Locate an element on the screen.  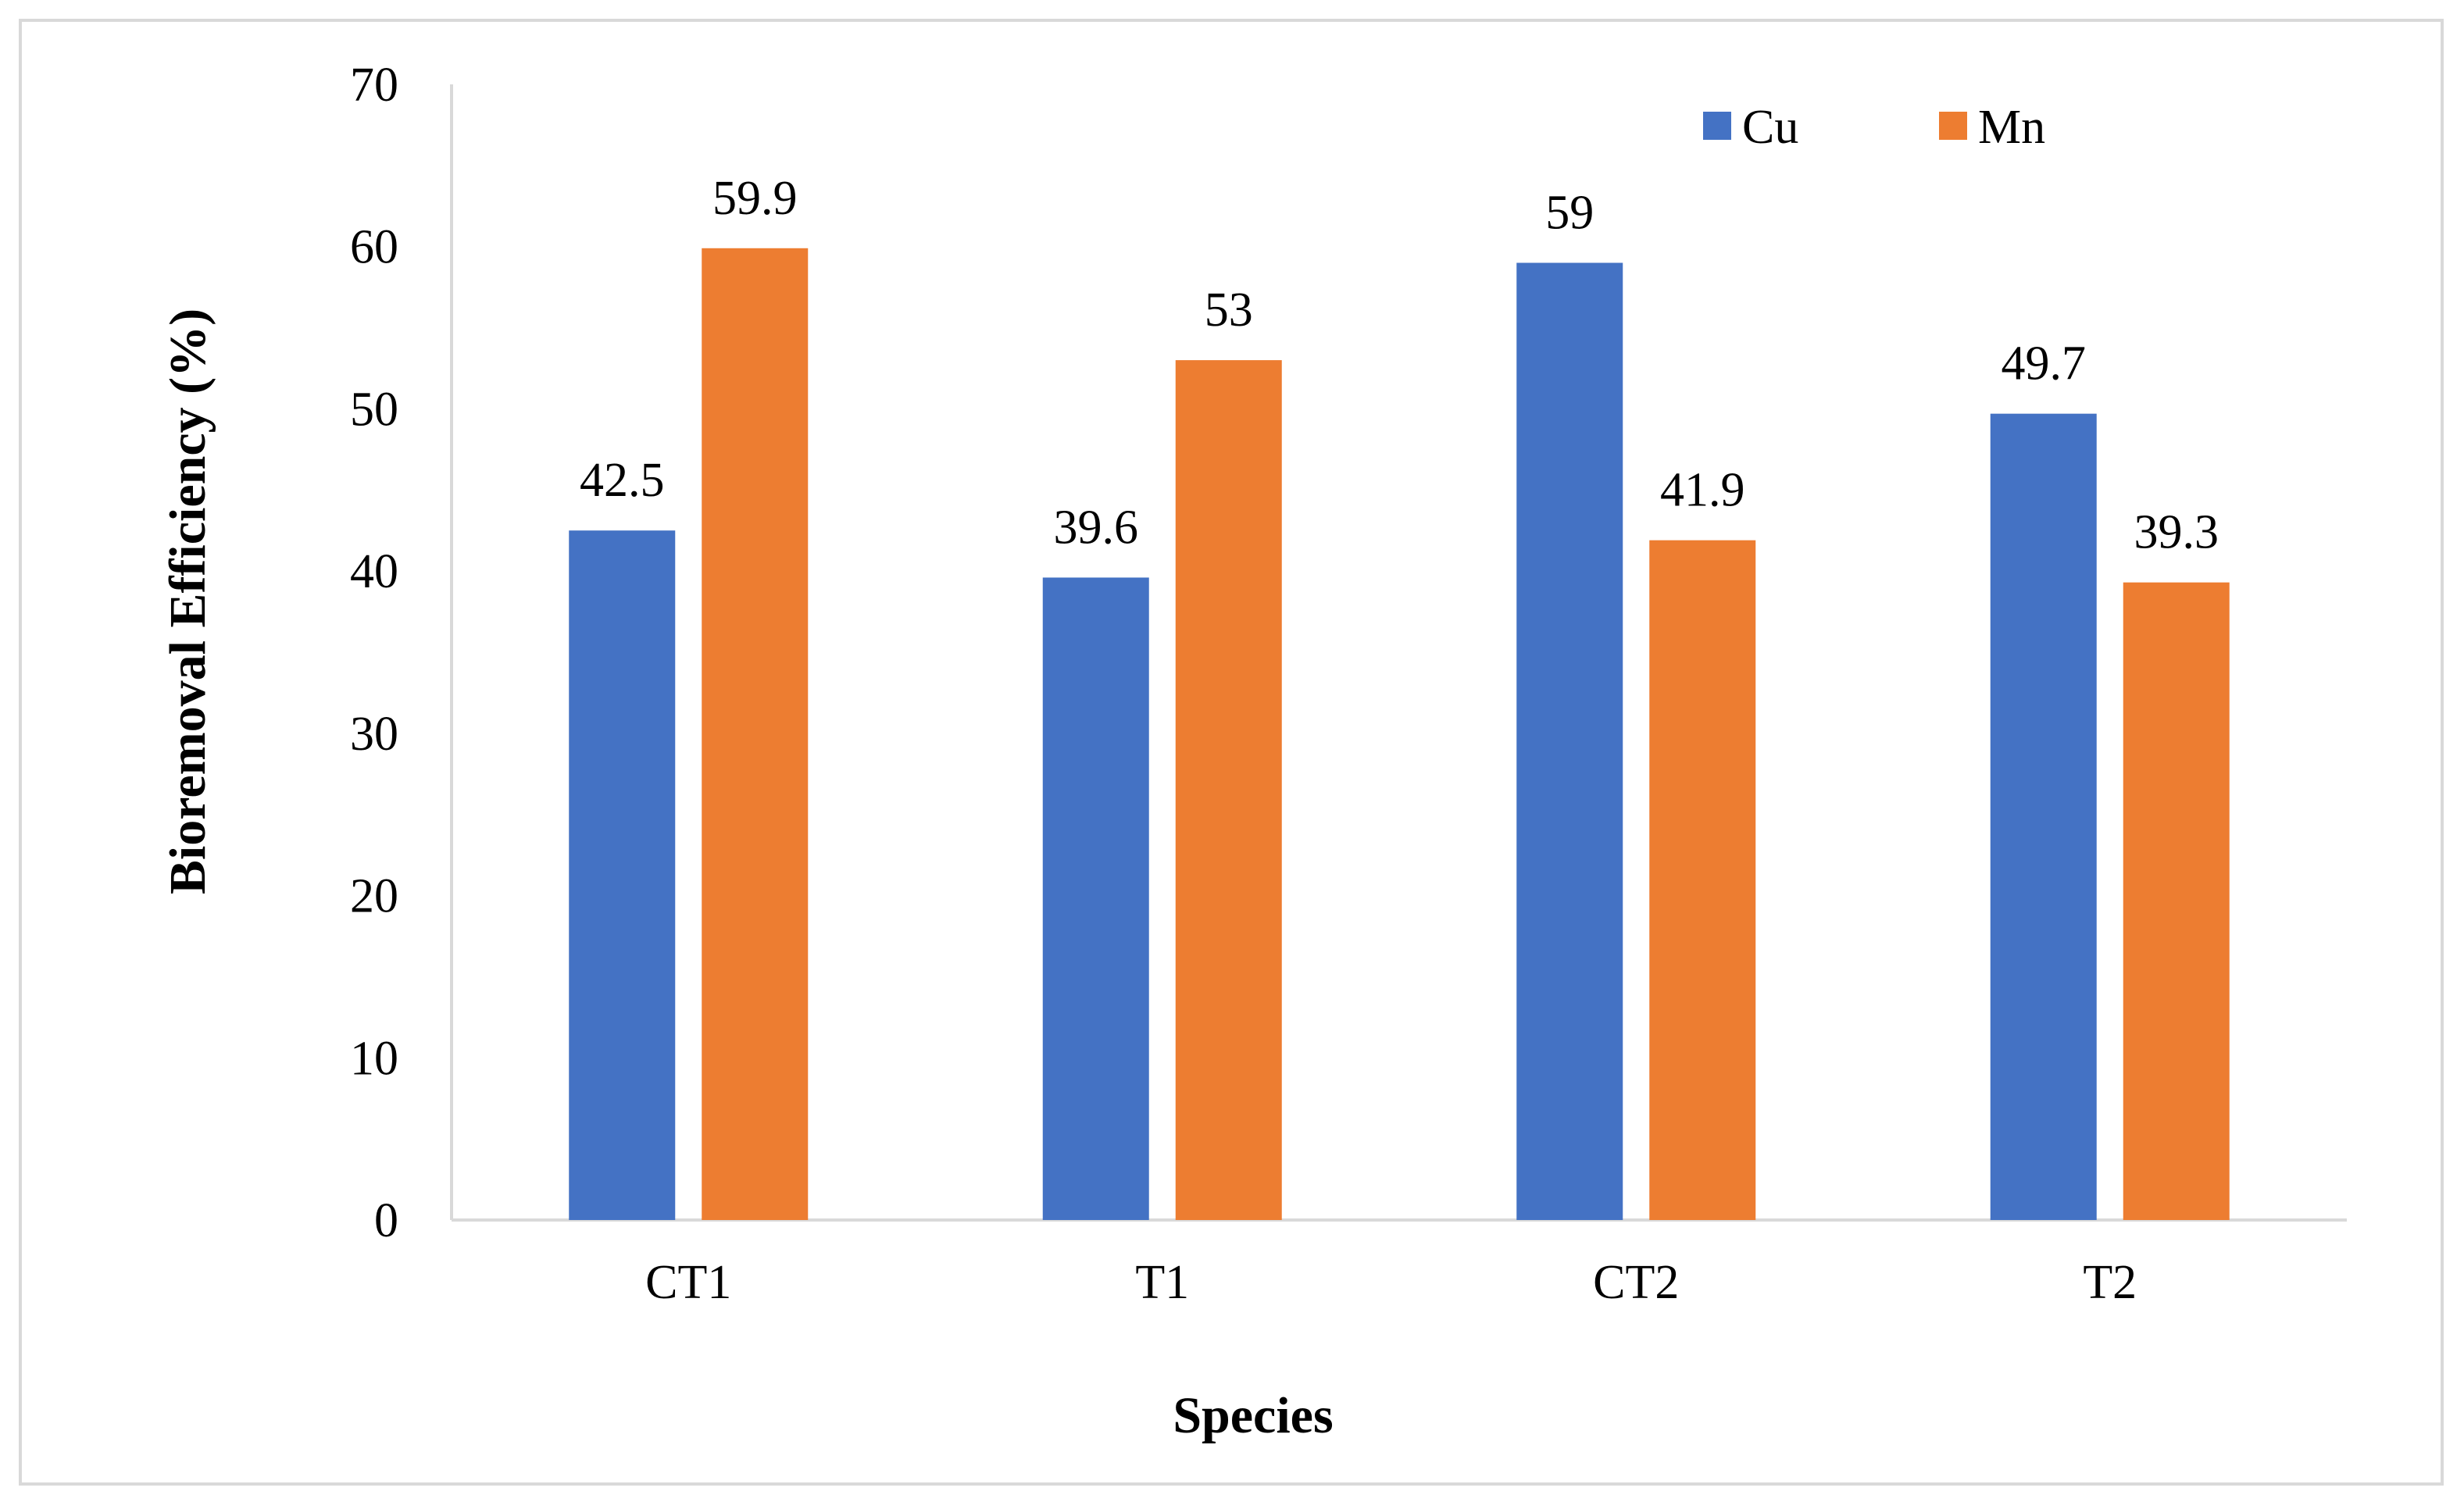
data-label: 53 is located at coordinates (1229, 310).